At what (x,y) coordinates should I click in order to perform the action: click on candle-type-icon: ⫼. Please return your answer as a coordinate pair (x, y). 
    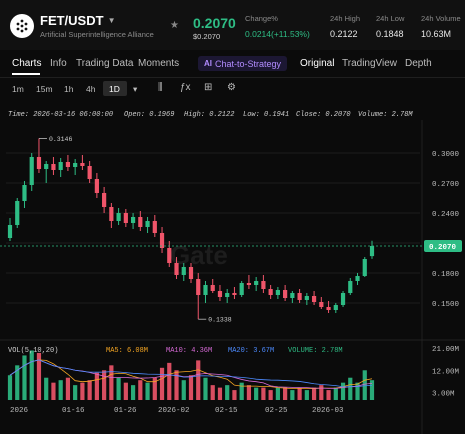
    Looking at the image, I should click on (160, 87).